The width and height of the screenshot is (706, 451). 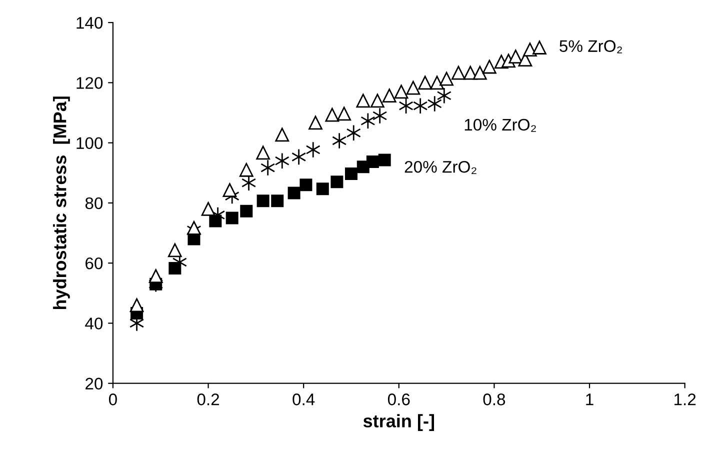 I want to click on x-tick-label: 1, so click(x=590, y=400).